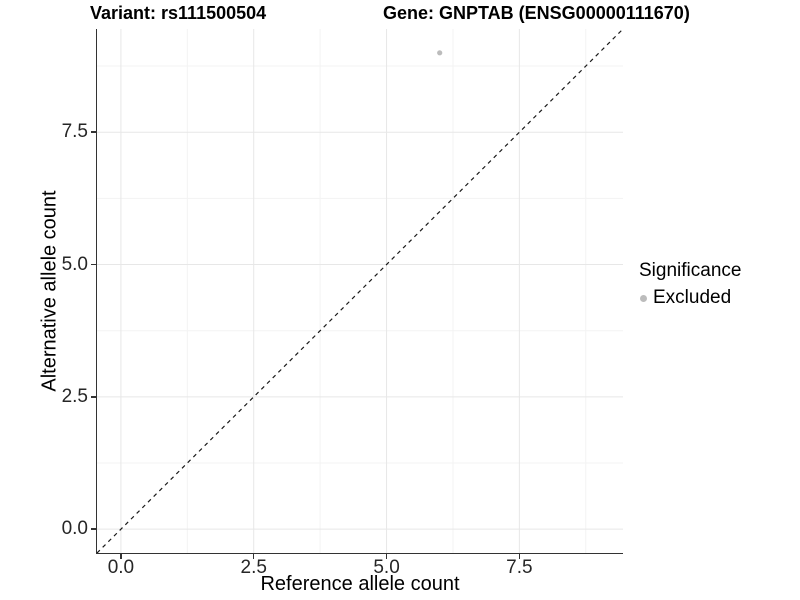 The height and width of the screenshot is (600, 800). What do you see at coordinates (690, 270) in the screenshot?
I see `legend-title: Significance` at bounding box center [690, 270].